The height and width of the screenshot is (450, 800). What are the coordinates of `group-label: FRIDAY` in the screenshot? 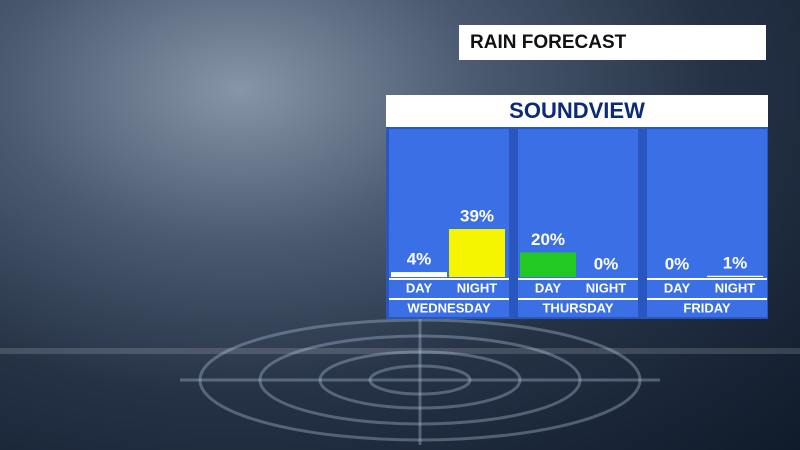 It's located at (707, 307).